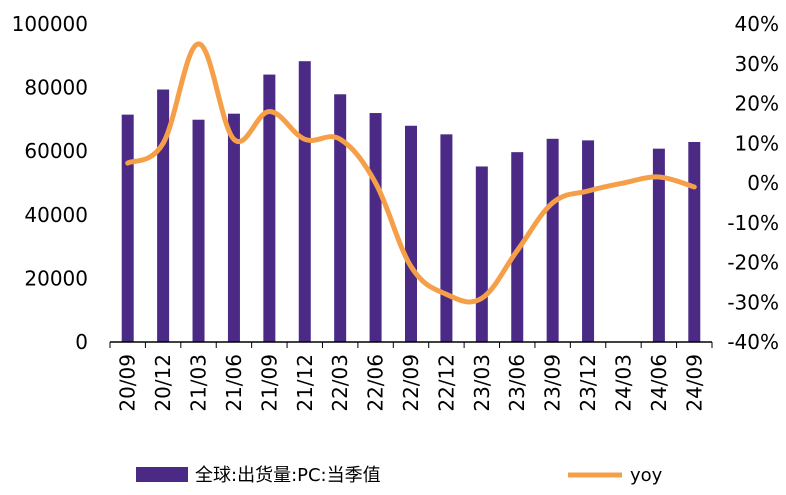 The image size is (786, 495). What do you see at coordinates (757, 24) in the screenshot?
I see `y-right-tick-label: 40%` at bounding box center [757, 24].